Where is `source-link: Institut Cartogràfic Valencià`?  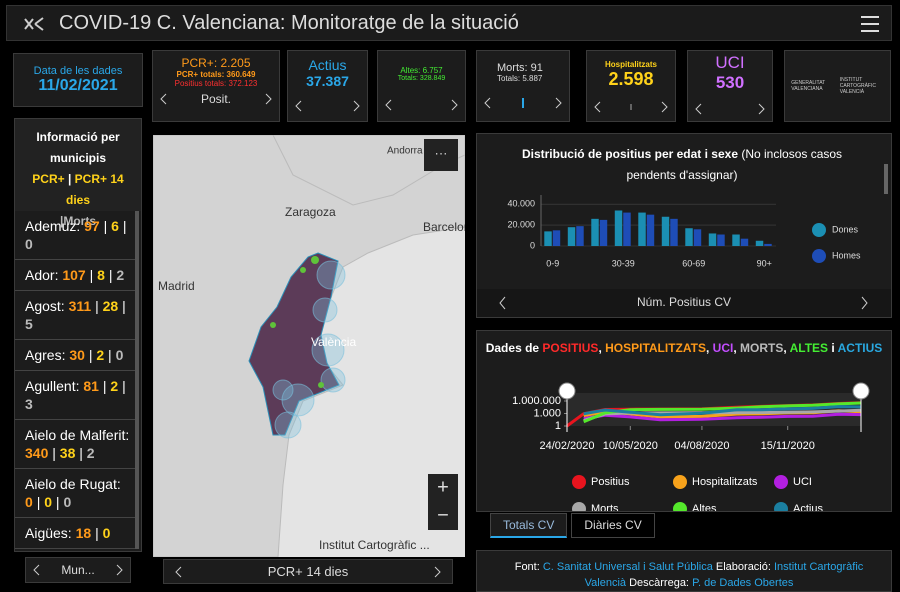
source-link: Institut Cartogràfic Valencià is located at coordinates (724, 575).